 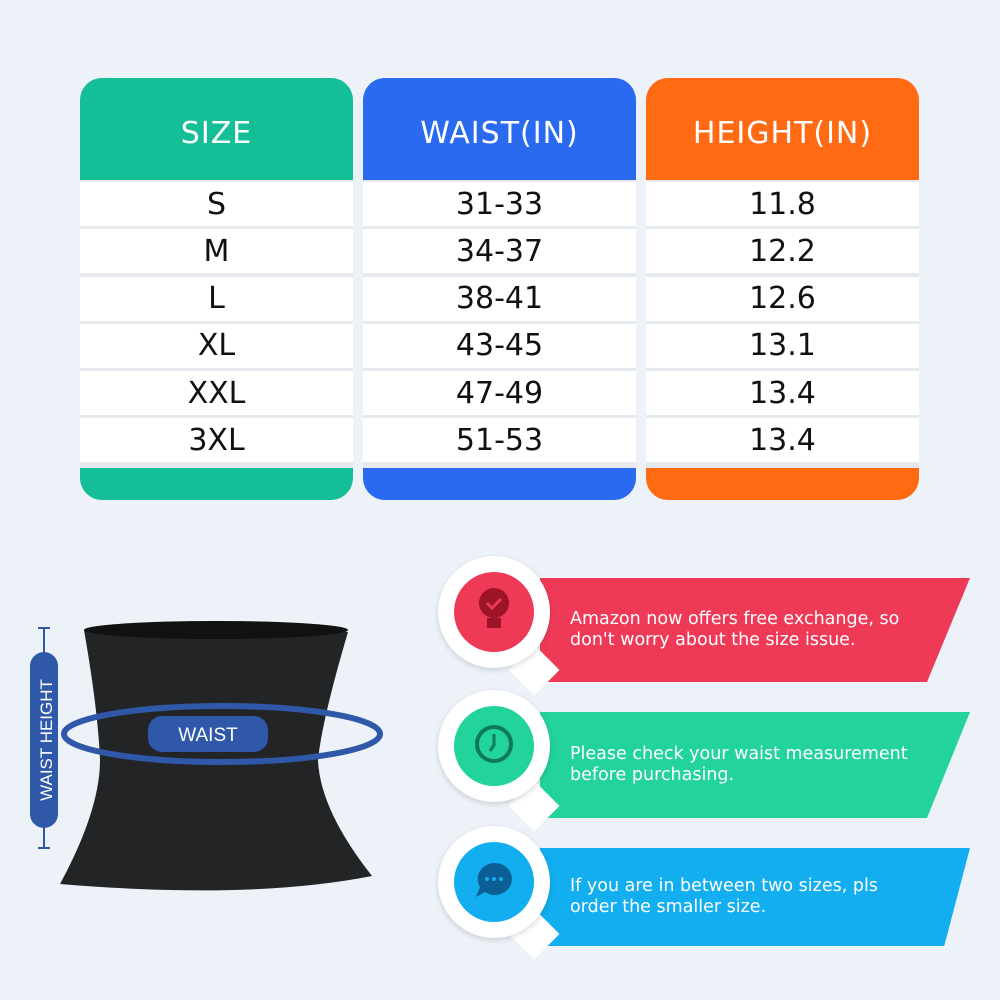 What do you see at coordinates (499, 298) in the screenshot?
I see `table-cell: 38-41` at bounding box center [499, 298].